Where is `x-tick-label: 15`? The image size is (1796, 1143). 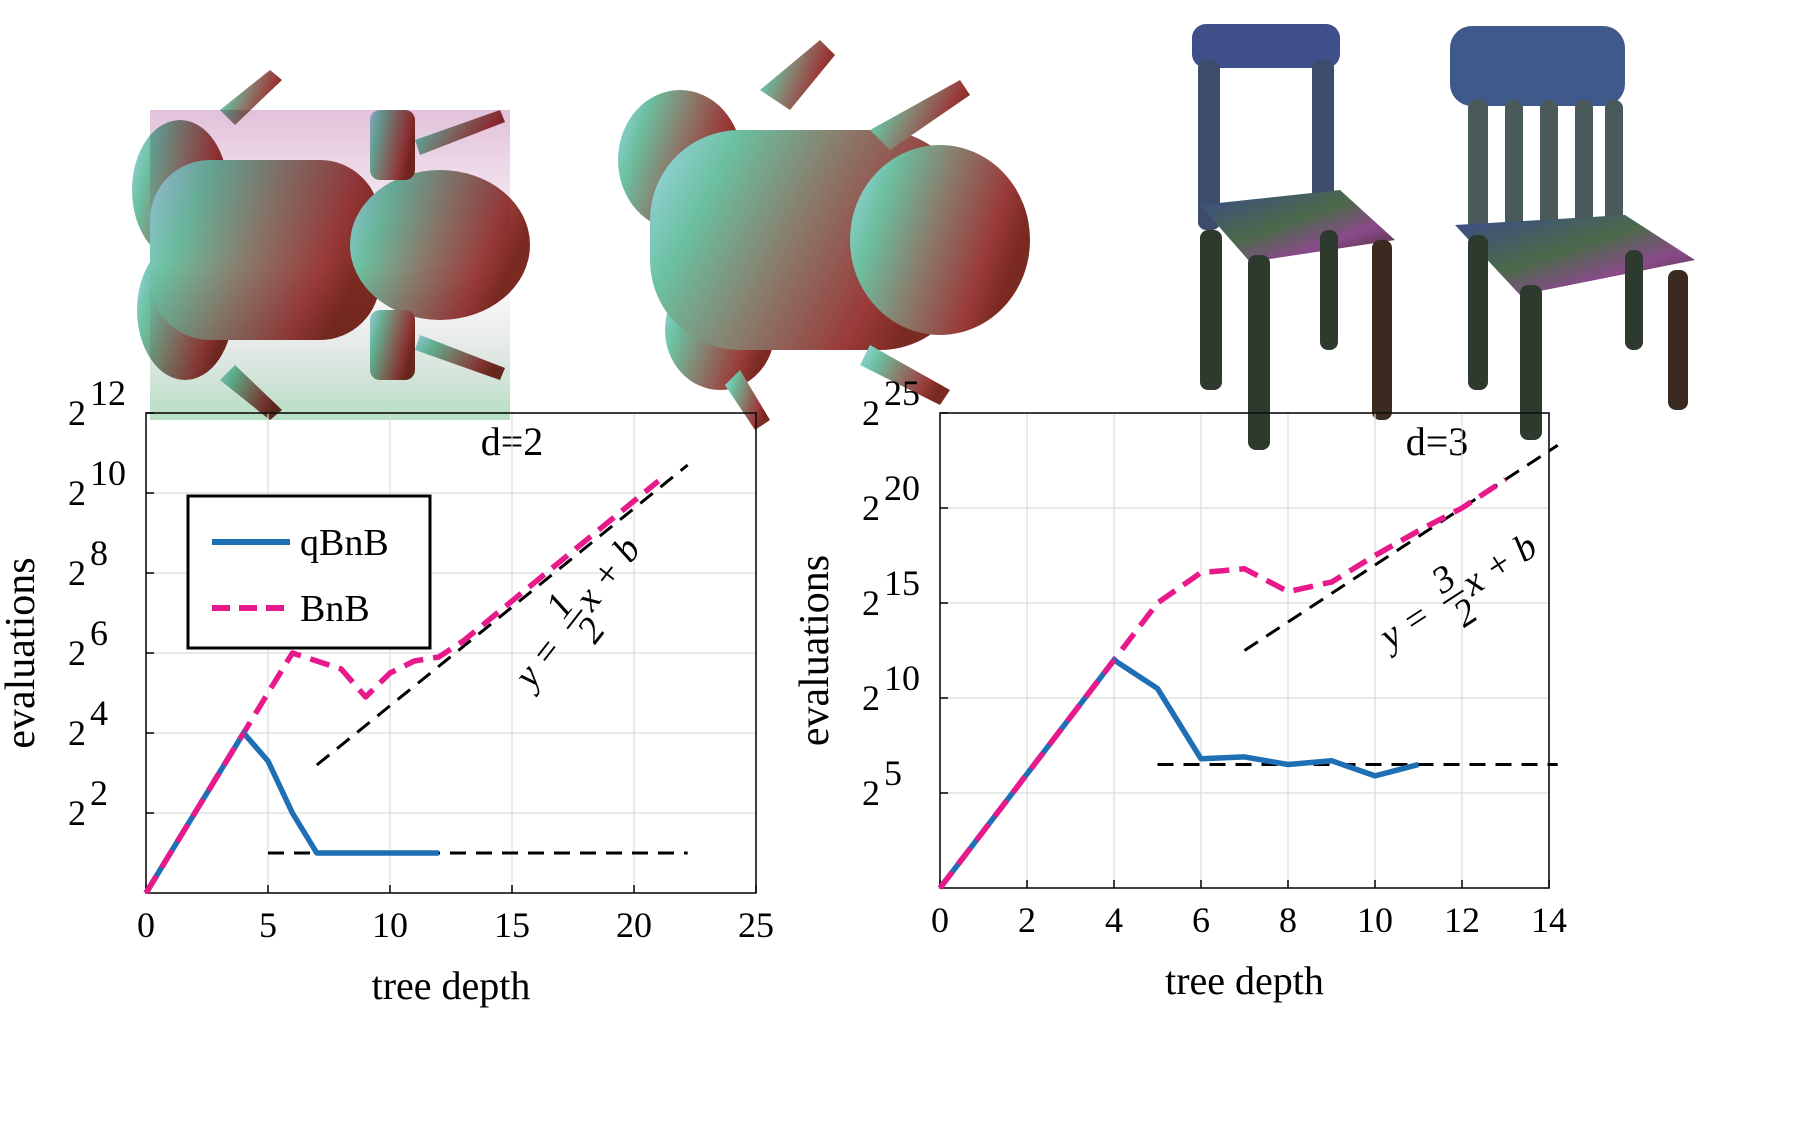
x-tick-label: 15 is located at coordinates (512, 925).